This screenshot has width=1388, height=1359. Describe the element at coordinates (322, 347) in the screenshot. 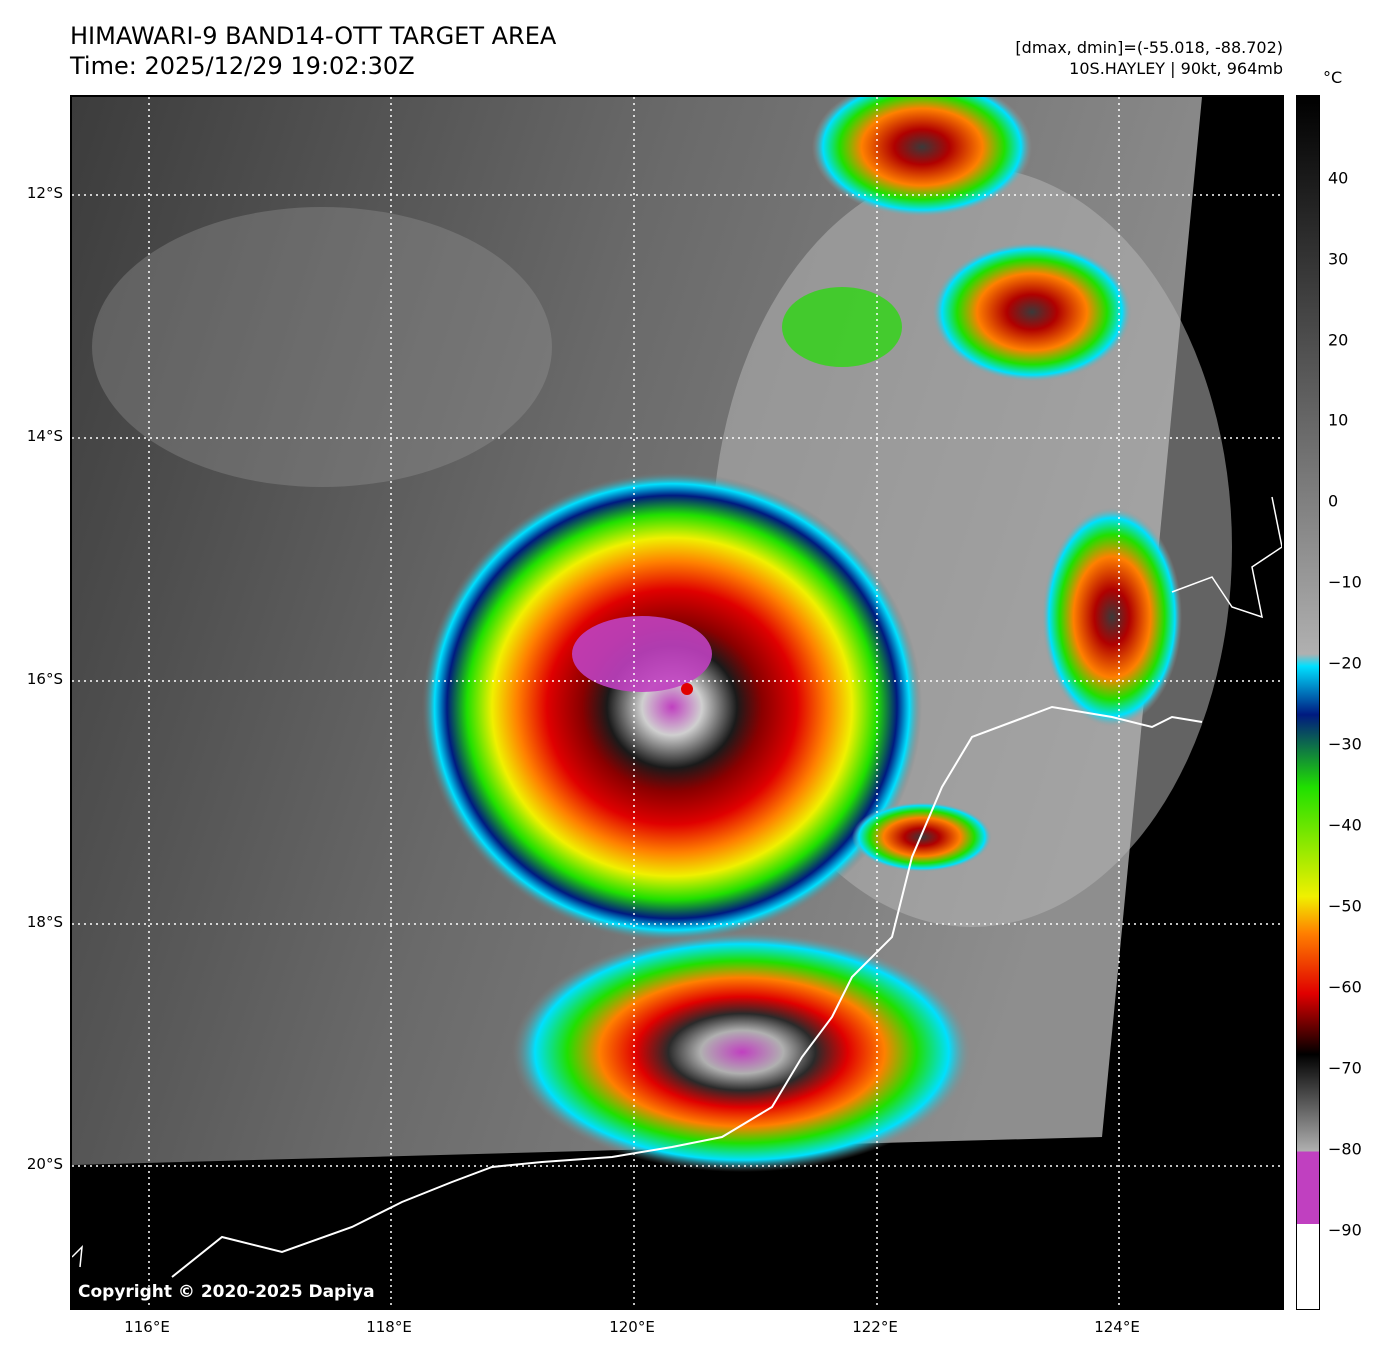

I see `cloud-field-north` at that location.